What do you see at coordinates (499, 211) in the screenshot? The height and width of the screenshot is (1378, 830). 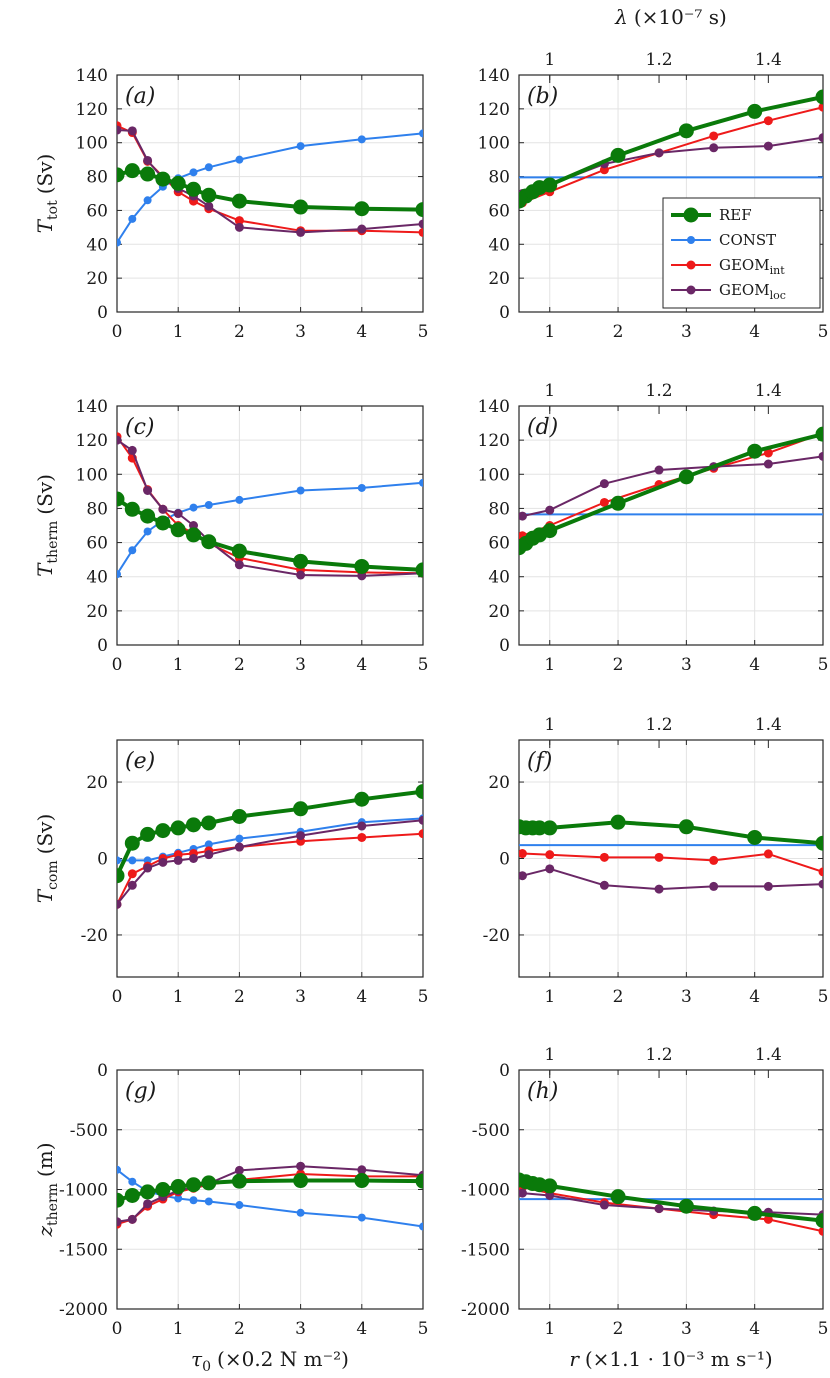 I see `y-tick-label: 60` at bounding box center [499, 211].